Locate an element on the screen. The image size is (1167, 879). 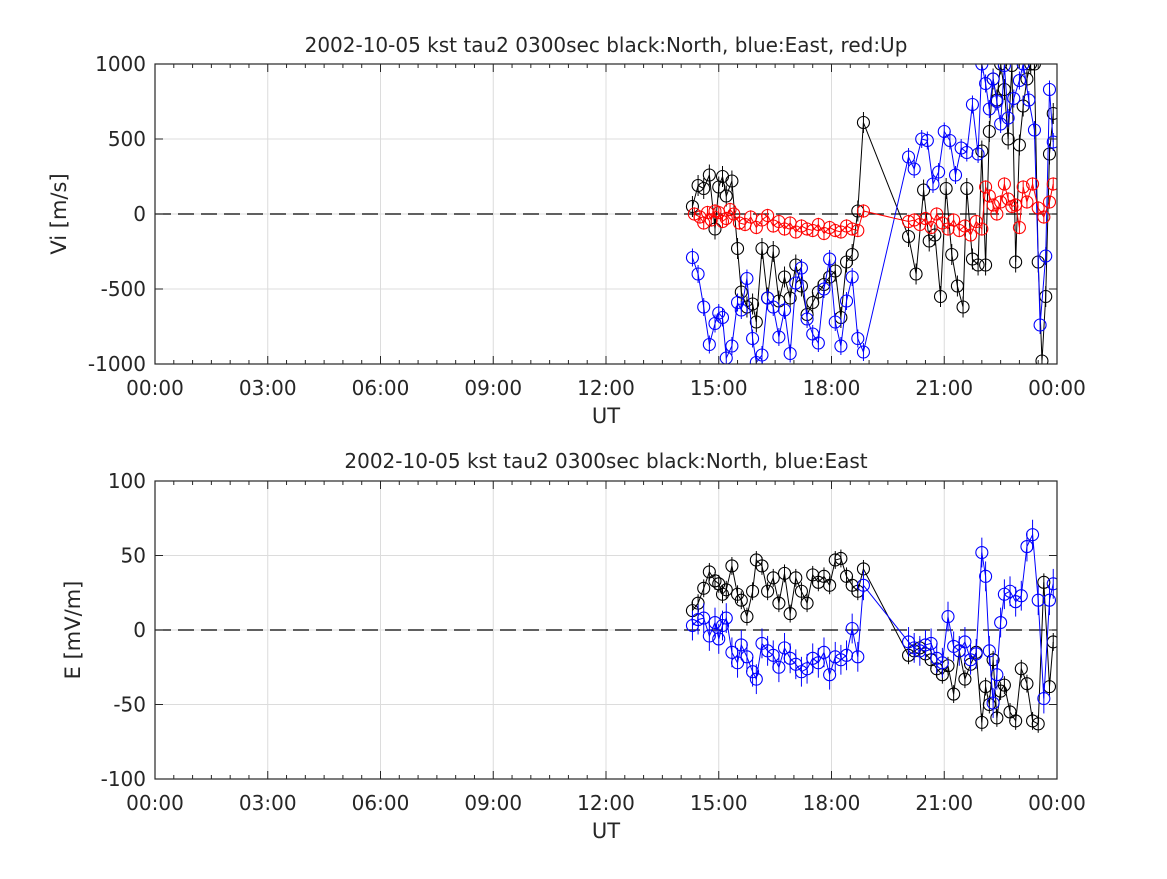
x-tick-label: 06:00 is located at coordinates (381, 388).